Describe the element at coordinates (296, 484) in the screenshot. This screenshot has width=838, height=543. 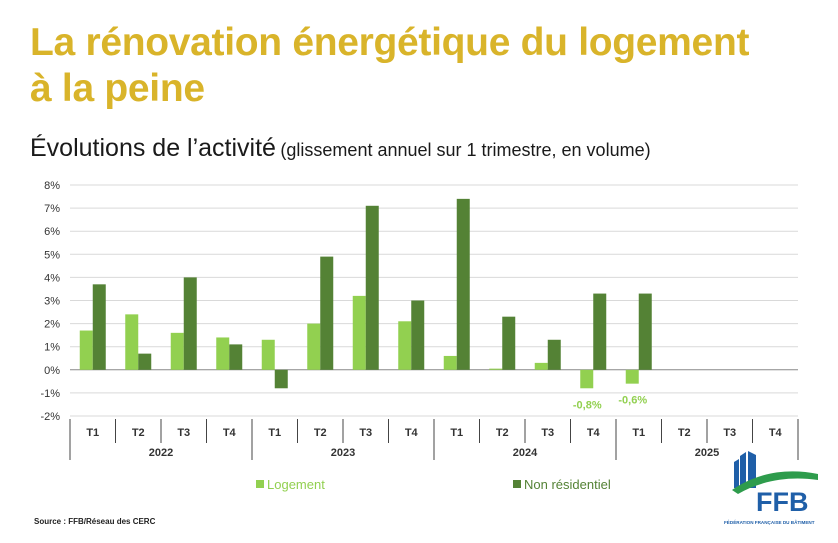
I see `legend-label: Logement` at that location.